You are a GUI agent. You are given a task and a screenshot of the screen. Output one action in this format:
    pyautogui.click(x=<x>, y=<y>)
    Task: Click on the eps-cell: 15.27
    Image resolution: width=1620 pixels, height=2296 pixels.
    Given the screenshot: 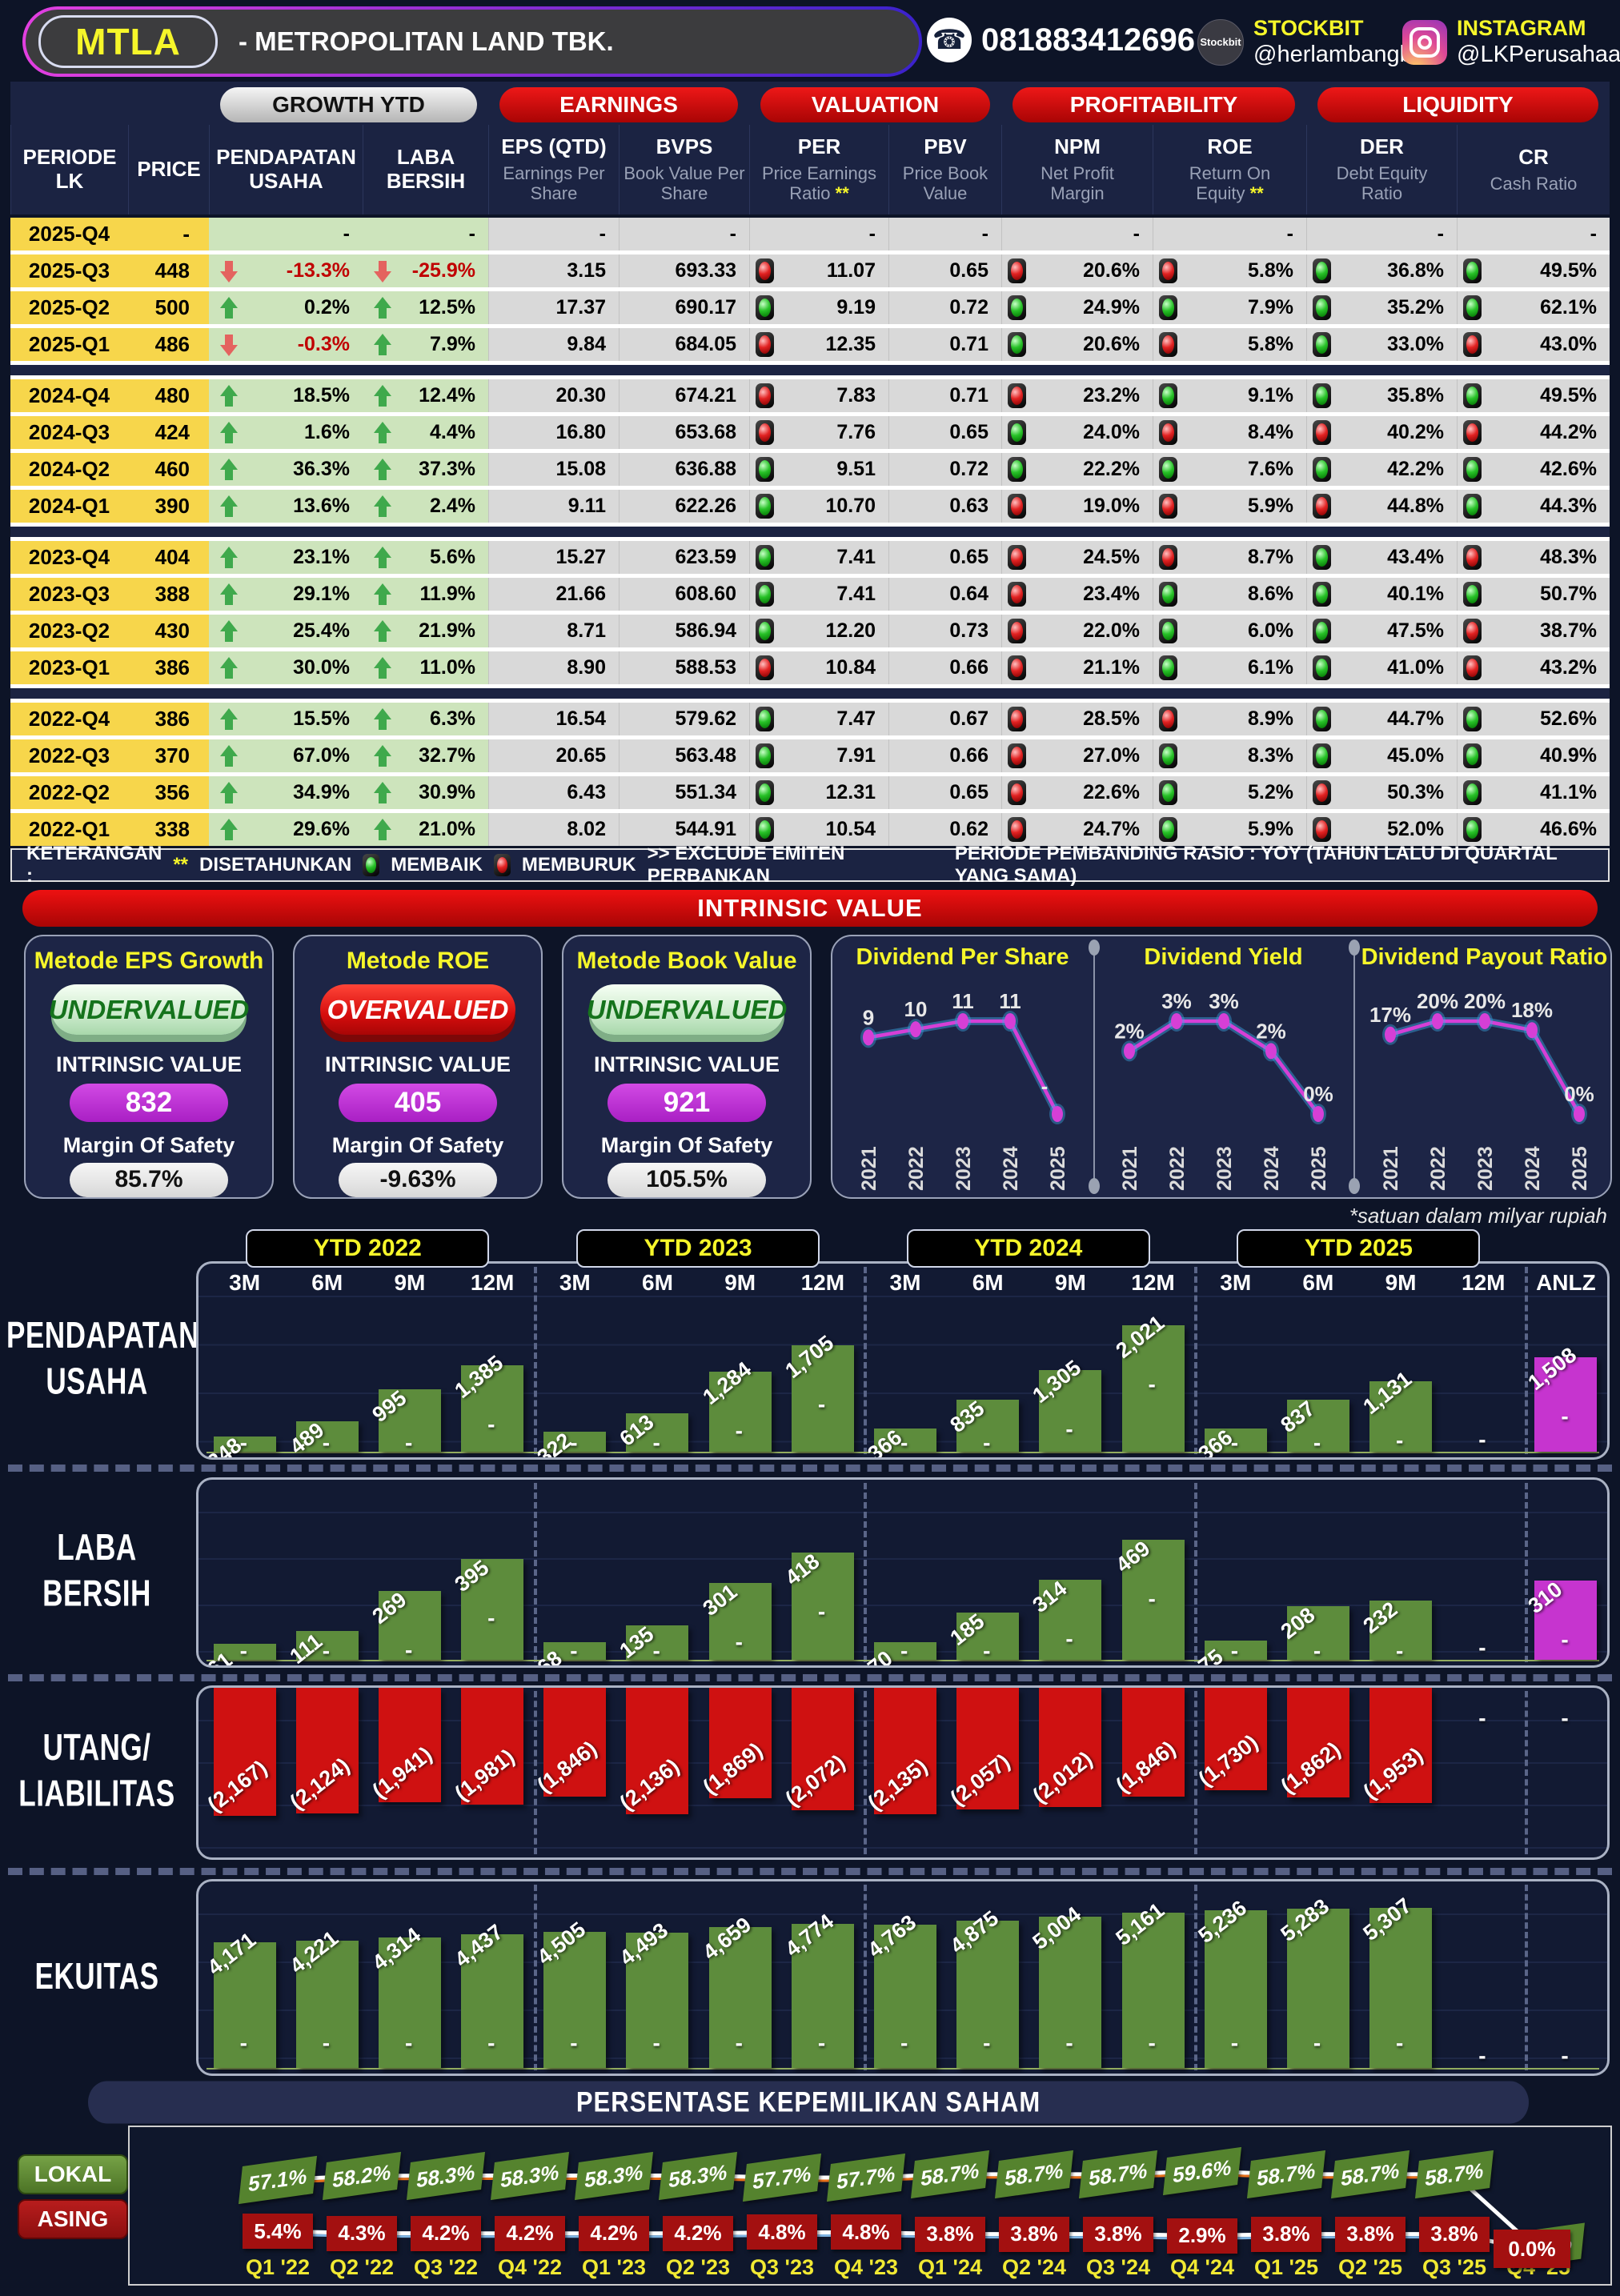 What is the action you would take?
    pyautogui.click(x=553, y=557)
    